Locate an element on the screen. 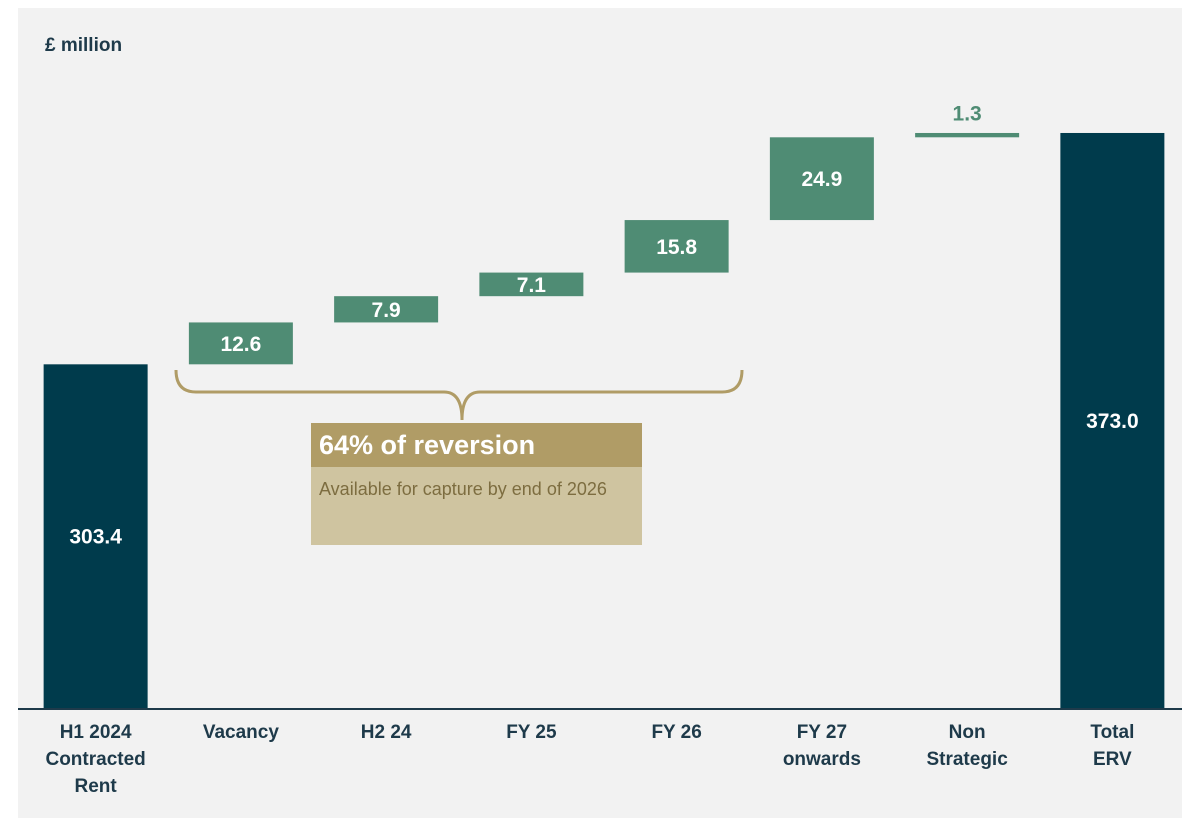  annotation-title: 64% of reversion is located at coordinates (476, 445).